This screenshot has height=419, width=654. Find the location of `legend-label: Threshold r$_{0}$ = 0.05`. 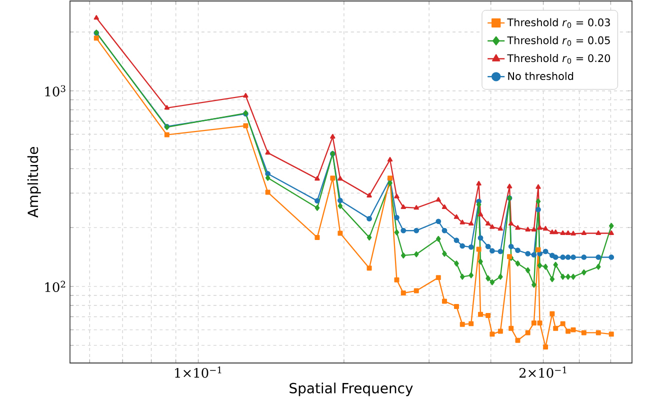

legend-label: Threshold r$_{0}$ = 0.05 is located at coordinates (558, 41).